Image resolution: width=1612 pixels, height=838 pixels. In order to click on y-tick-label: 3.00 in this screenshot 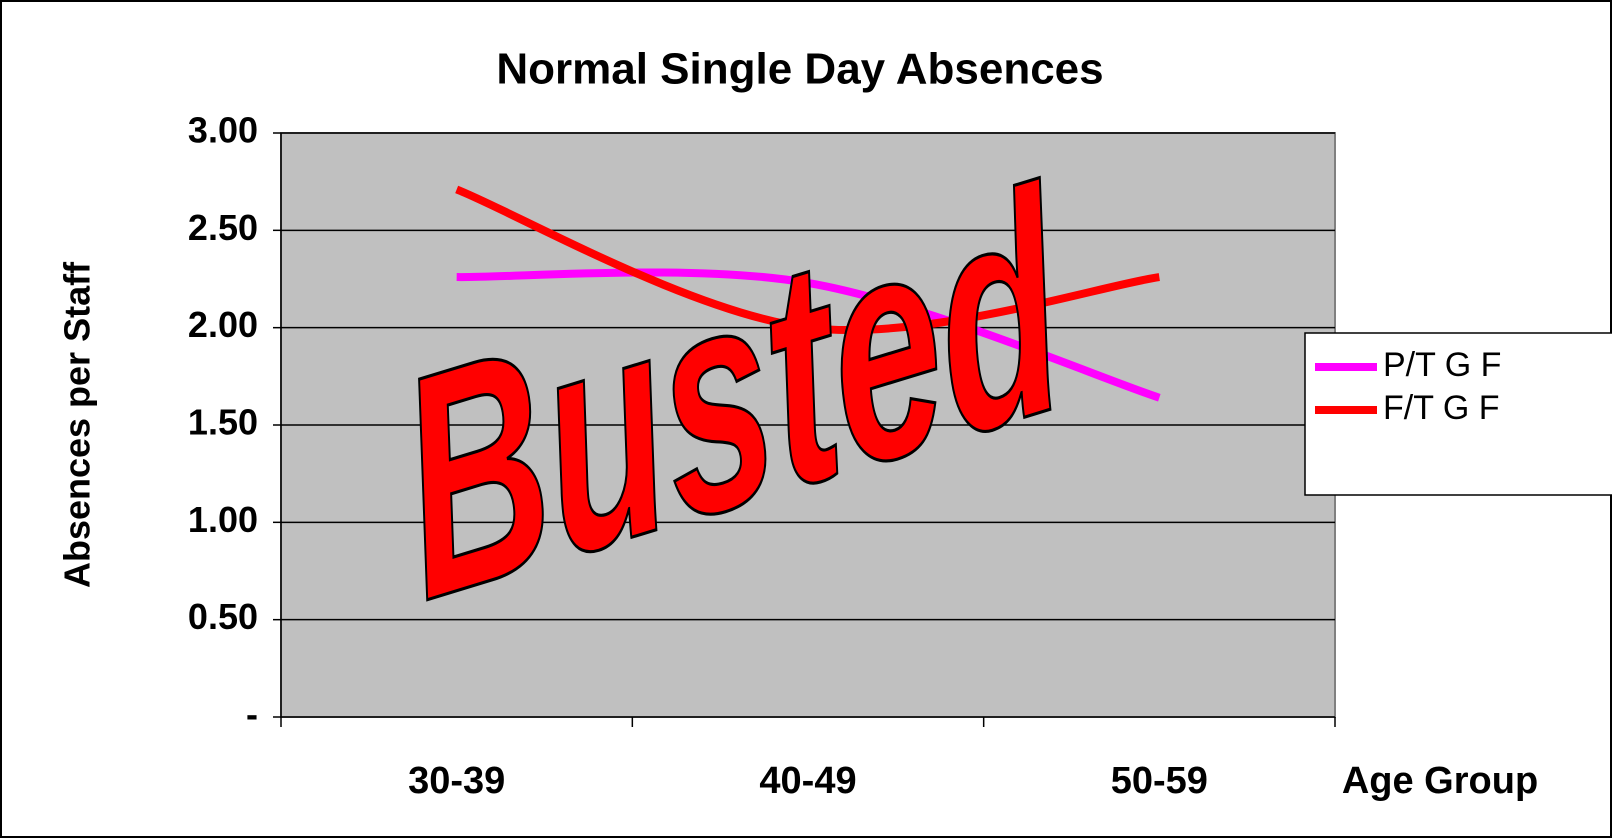, I will do `click(223, 130)`.